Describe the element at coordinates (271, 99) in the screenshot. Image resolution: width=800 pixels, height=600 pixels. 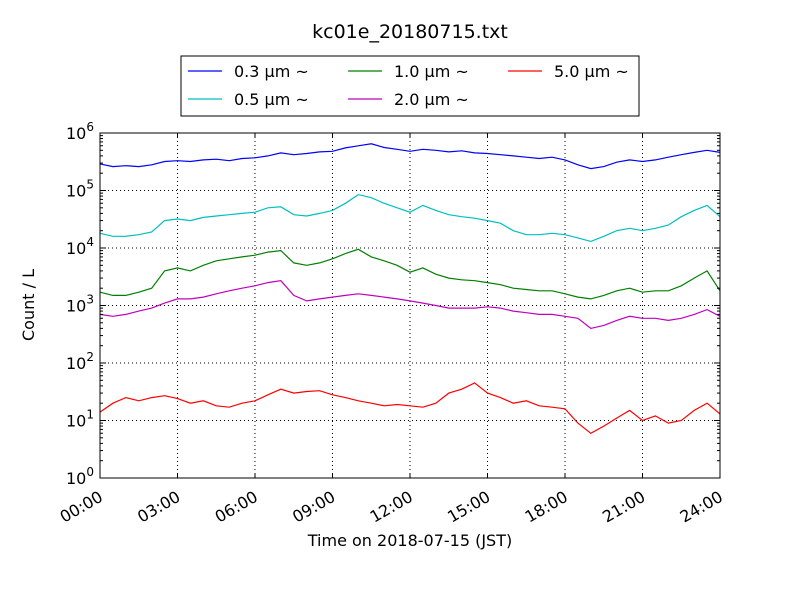
I see `legend-label: 0.5 μm ~` at that location.